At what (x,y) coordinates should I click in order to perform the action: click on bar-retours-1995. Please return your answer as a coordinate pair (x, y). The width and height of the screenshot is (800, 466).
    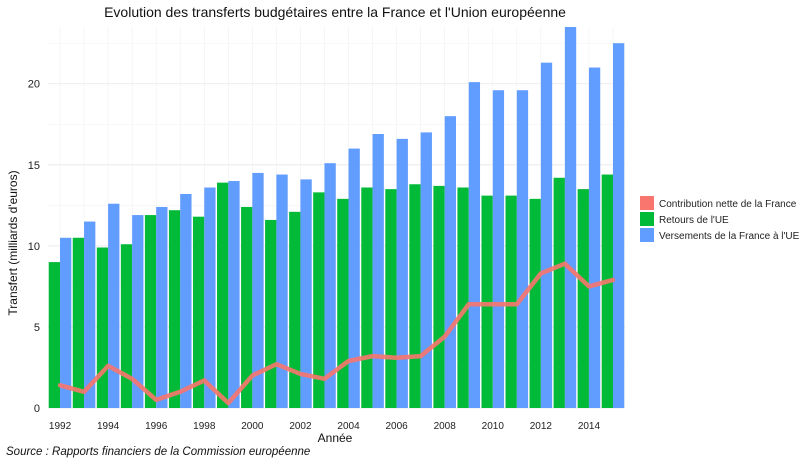
    Looking at the image, I should click on (126, 326).